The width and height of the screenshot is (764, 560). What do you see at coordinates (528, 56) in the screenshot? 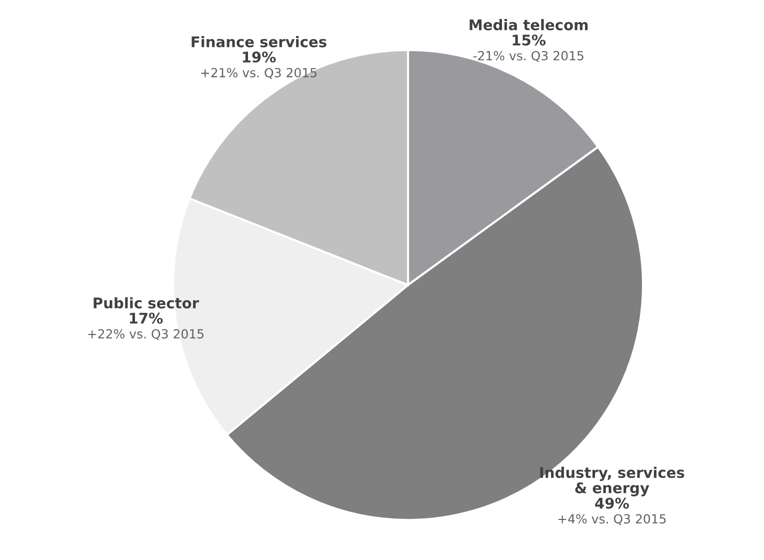
I see `text: -21% vs. Q3 2015` at bounding box center [528, 56].